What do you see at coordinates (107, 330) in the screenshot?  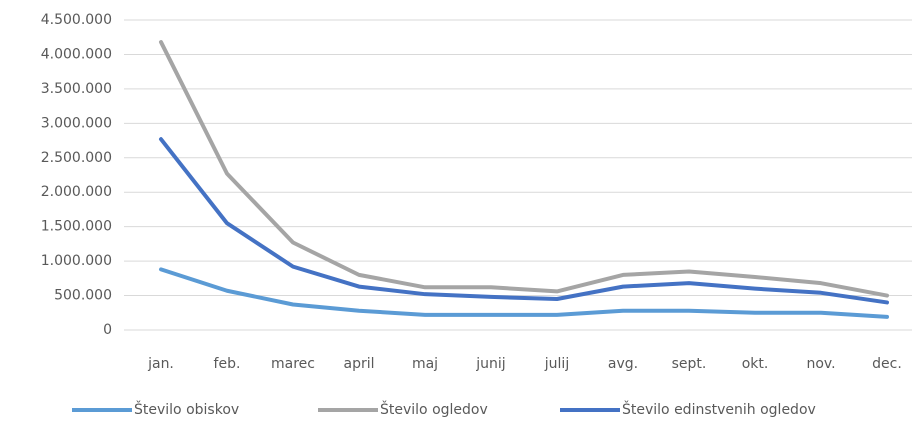 I see `y-tick-label: 0` at bounding box center [107, 330].